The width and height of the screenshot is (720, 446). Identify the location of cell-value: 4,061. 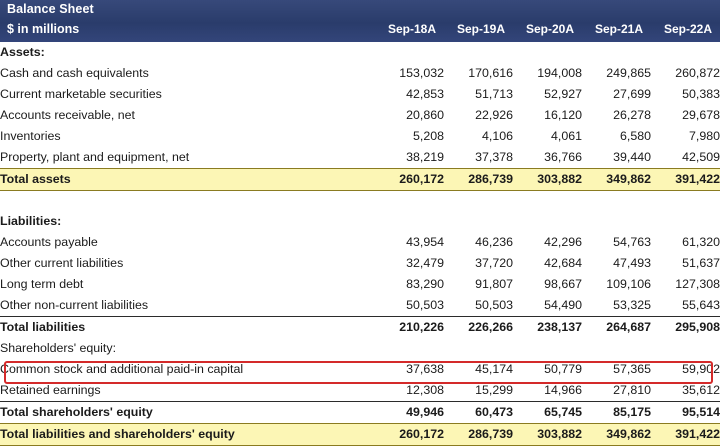
(566, 136).